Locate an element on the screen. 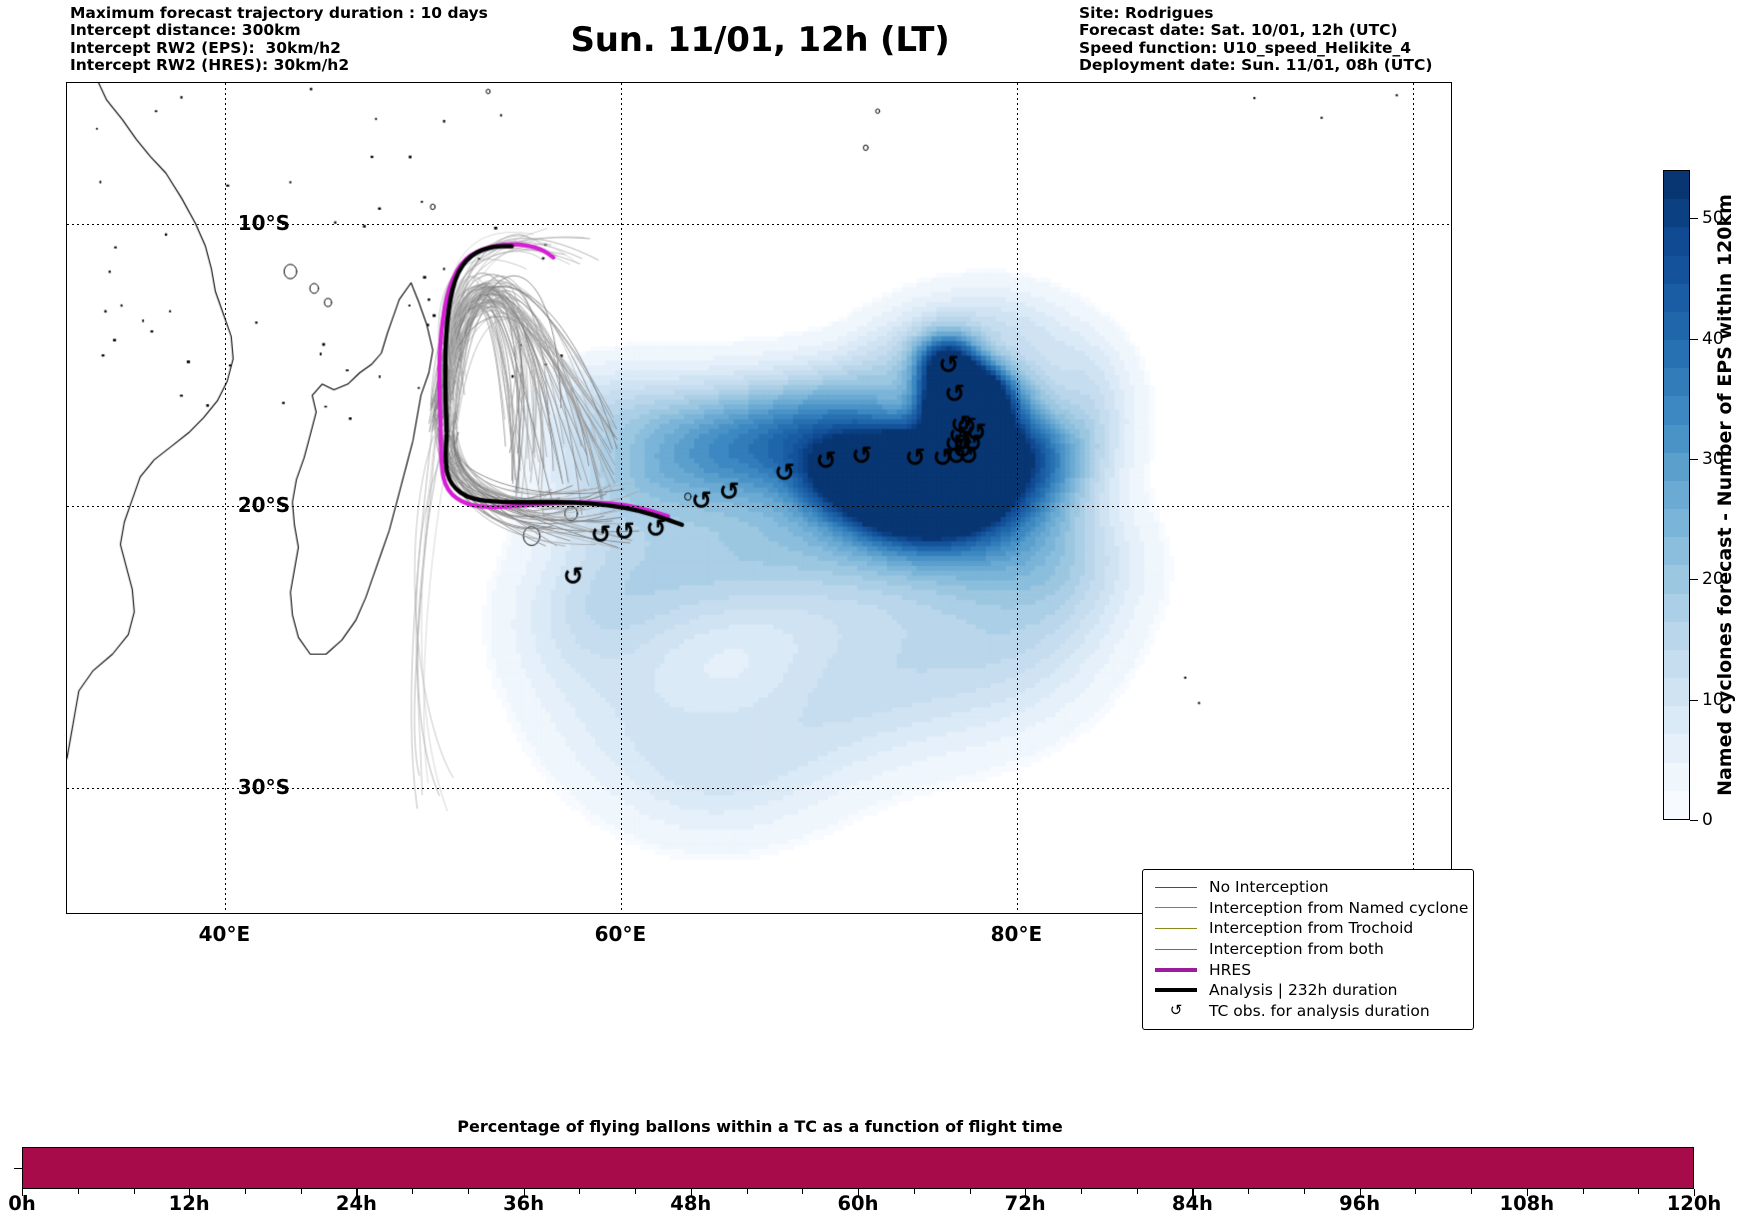 Image resolution: width=1752 pixels, height=1213 pixels. map-ytick-label: 30°S is located at coordinates (263, 787).